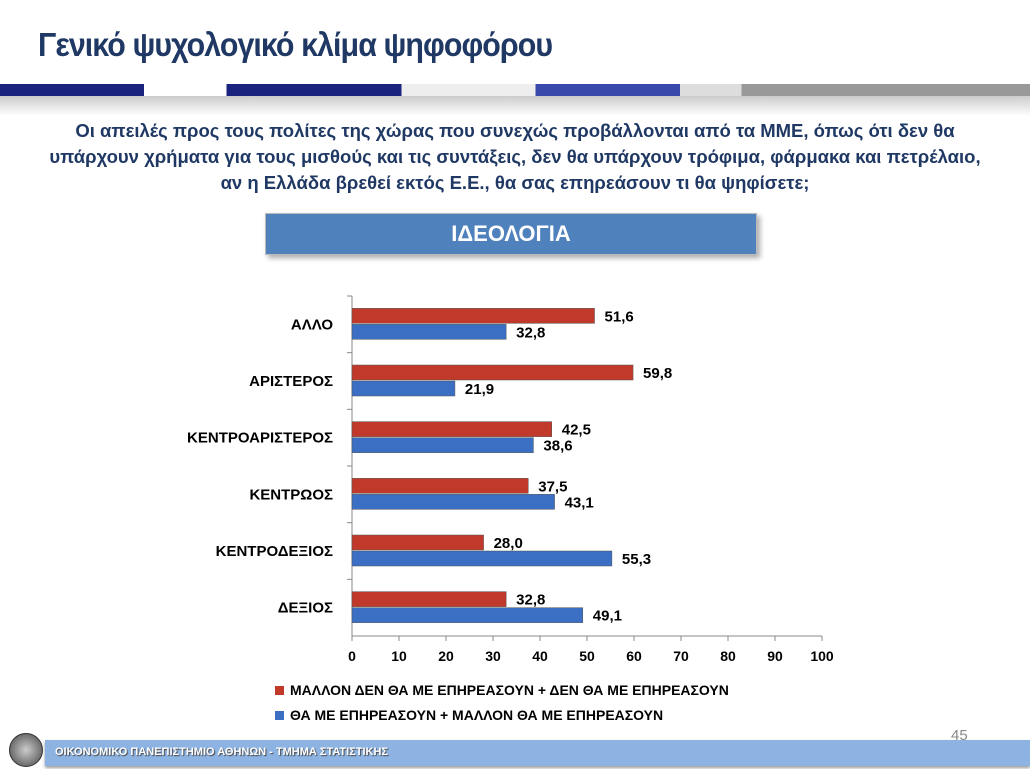  What do you see at coordinates (312, 324) in the screenshot?
I see `category-label: ΑΛΛΟ` at bounding box center [312, 324].